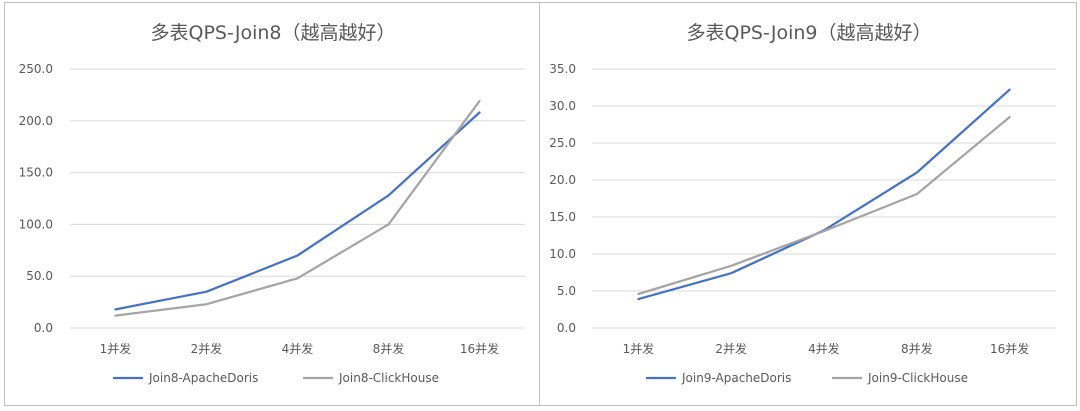 This screenshot has height=411, width=1080. What do you see at coordinates (562, 217) in the screenshot?
I see `y-tick-label: 15.0` at bounding box center [562, 217].